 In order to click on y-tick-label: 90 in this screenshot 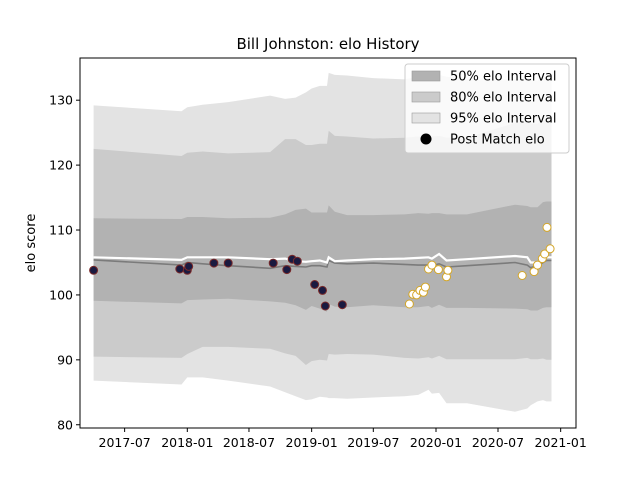, I will do `click(65, 359)`.